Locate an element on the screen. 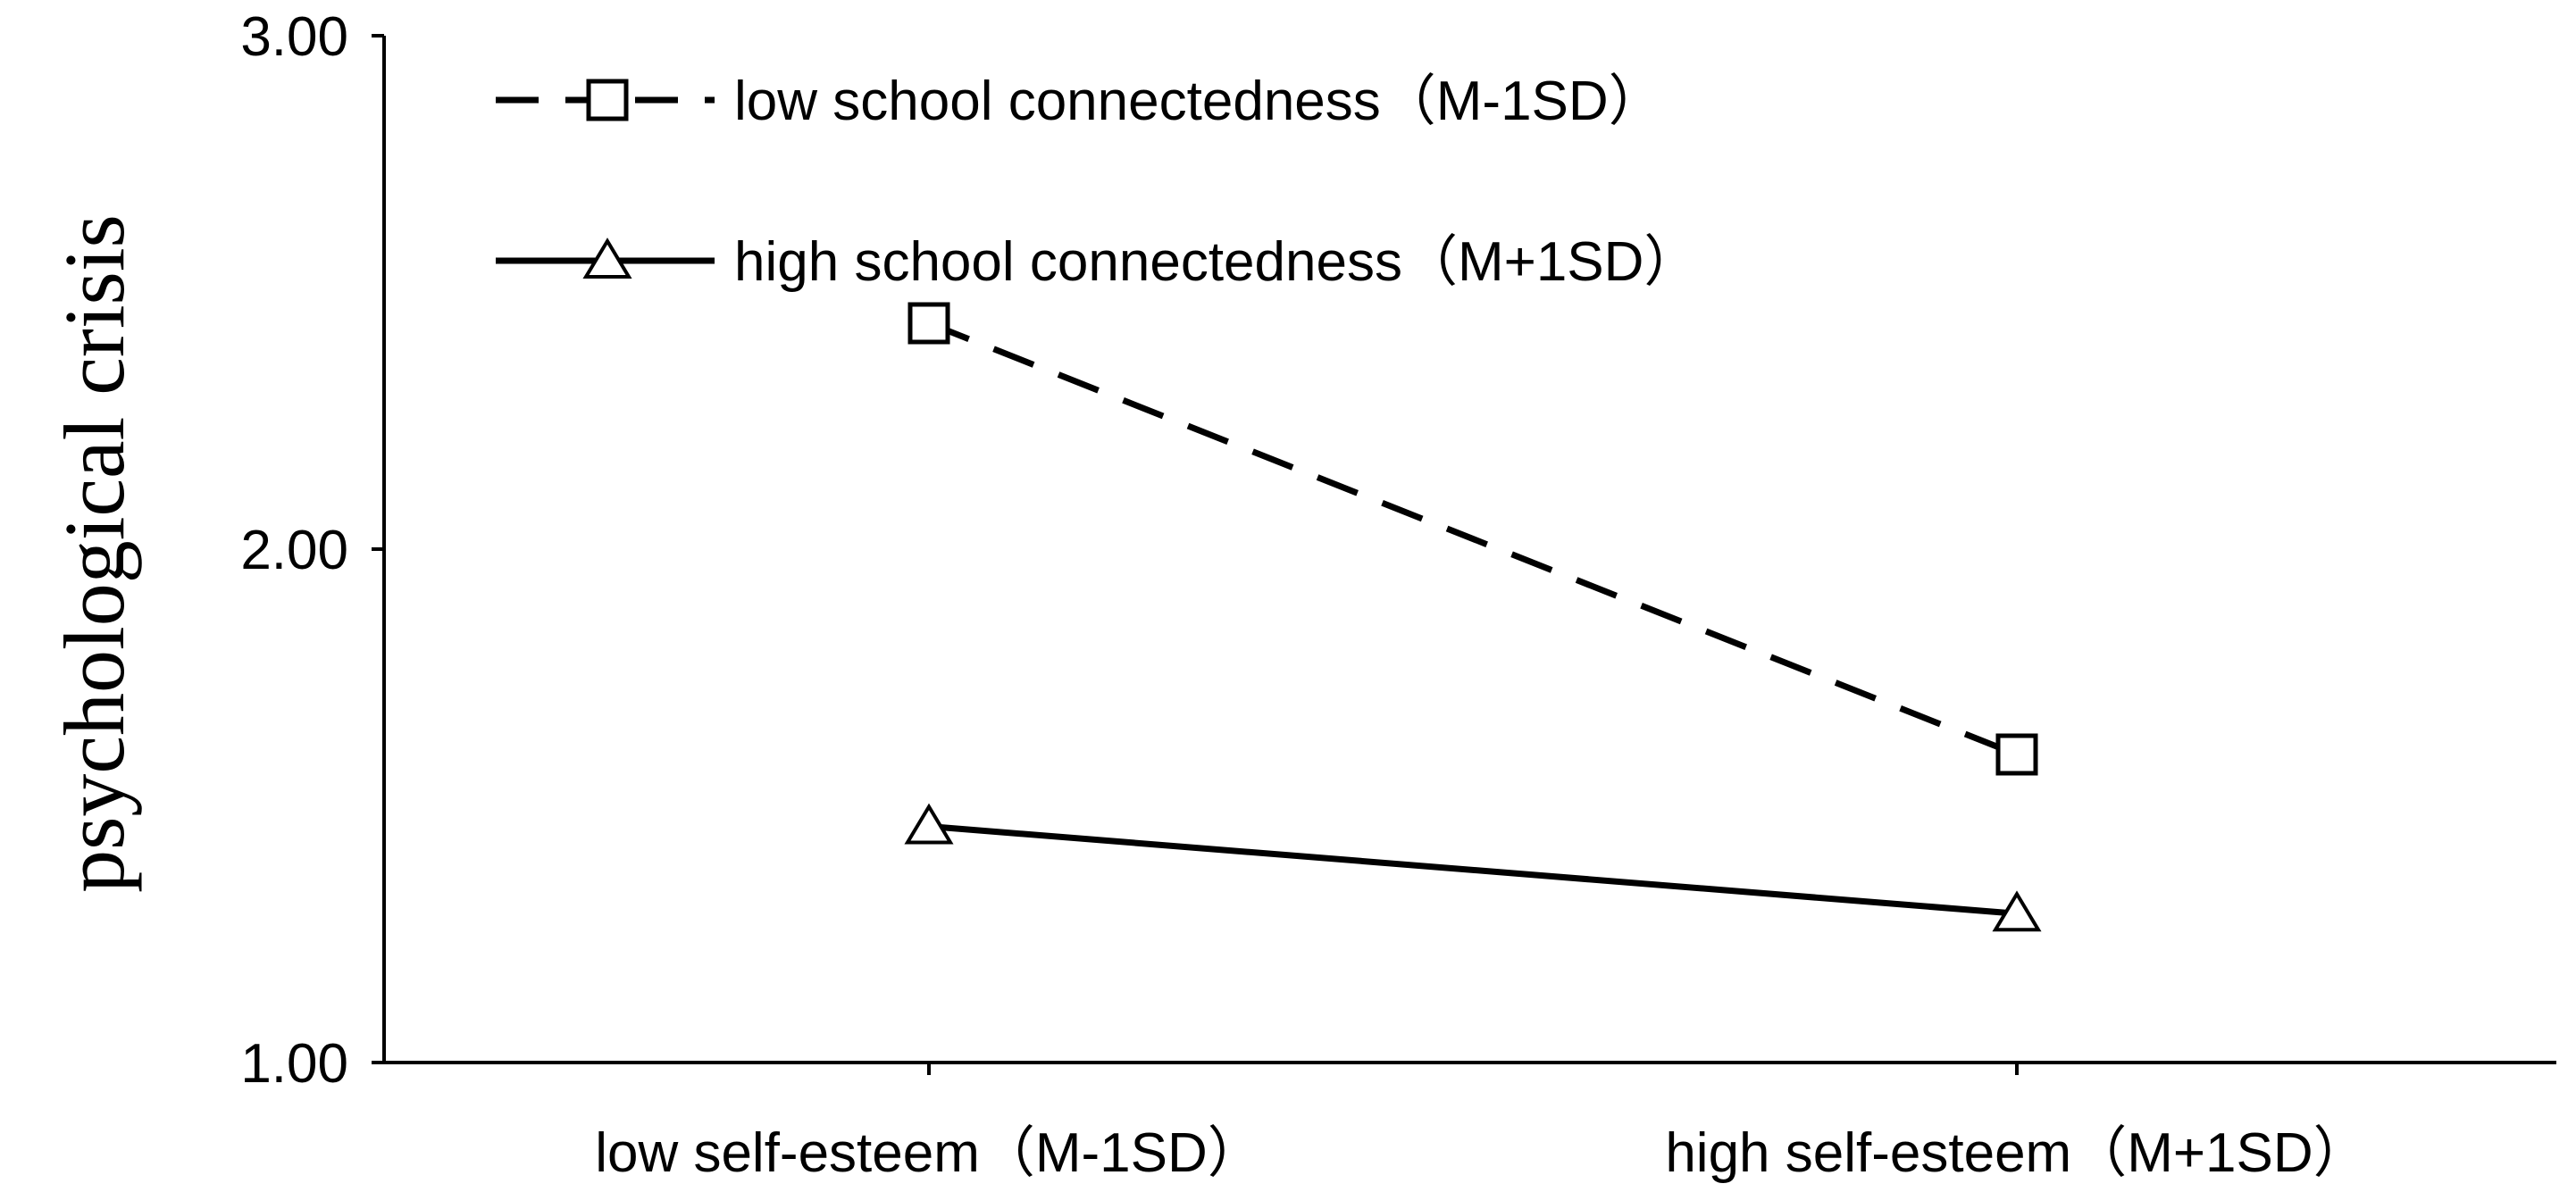 The height and width of the screenshot is (1192, 2576). x-tick-label: high self-esteem（M+1SD） is located at coordinates (2017, 1153).